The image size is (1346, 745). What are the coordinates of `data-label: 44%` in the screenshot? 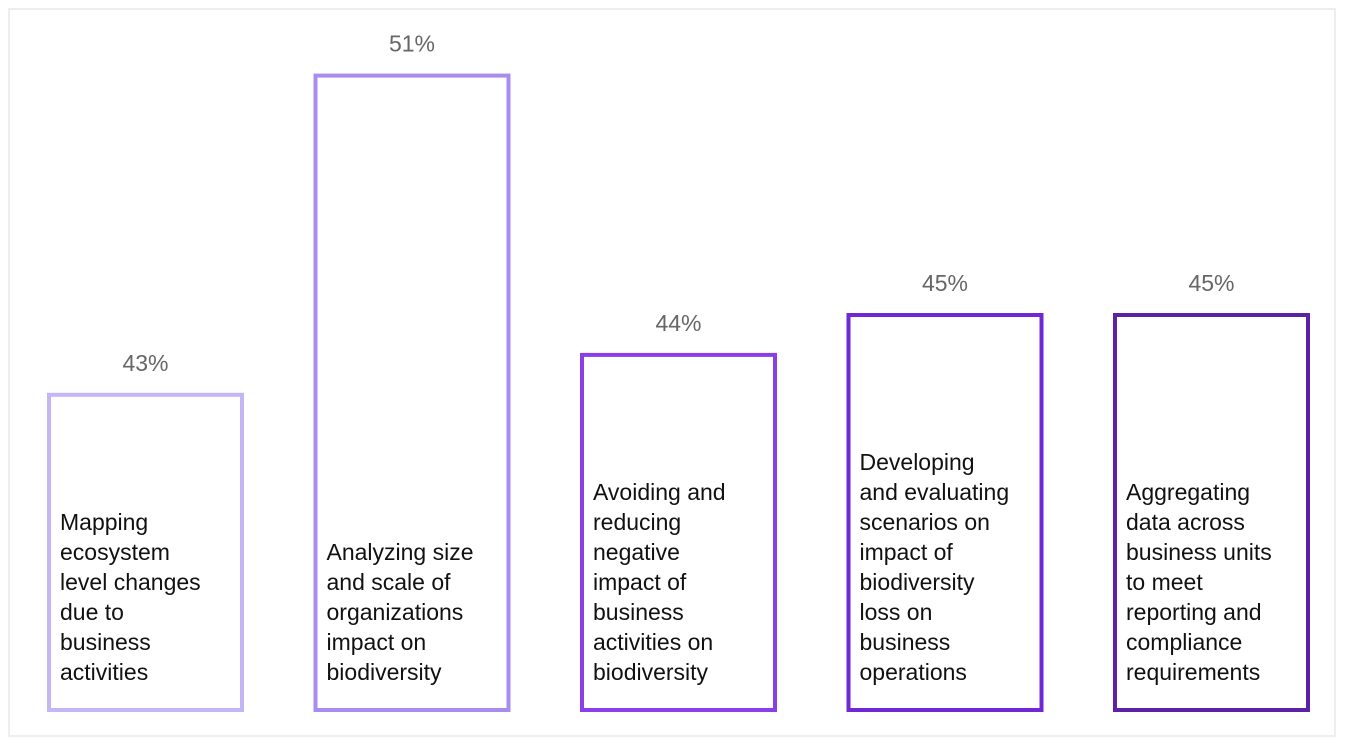 It's located at (678, 323).